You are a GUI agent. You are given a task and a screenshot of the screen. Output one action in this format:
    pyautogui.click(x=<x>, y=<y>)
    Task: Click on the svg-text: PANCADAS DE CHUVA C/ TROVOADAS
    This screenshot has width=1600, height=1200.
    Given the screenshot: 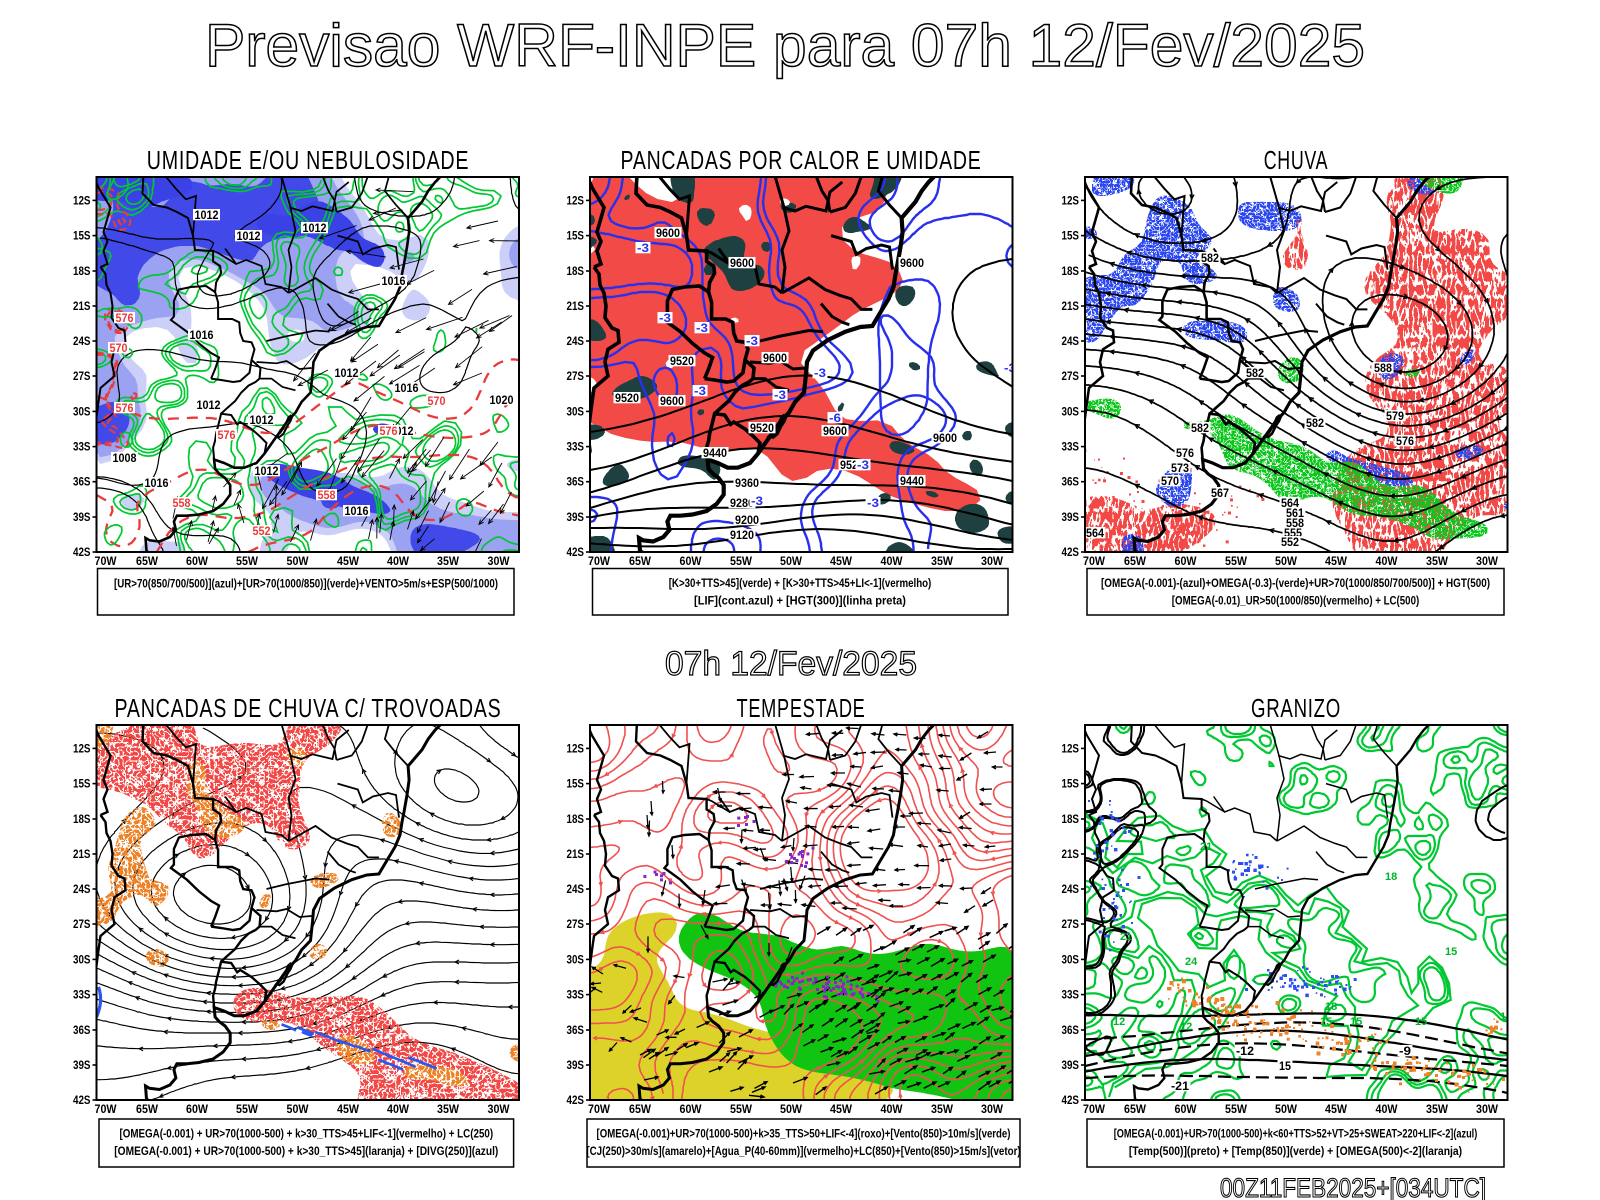 What is the action you would take?
    pyautogui.click(x=308, y=708)
    